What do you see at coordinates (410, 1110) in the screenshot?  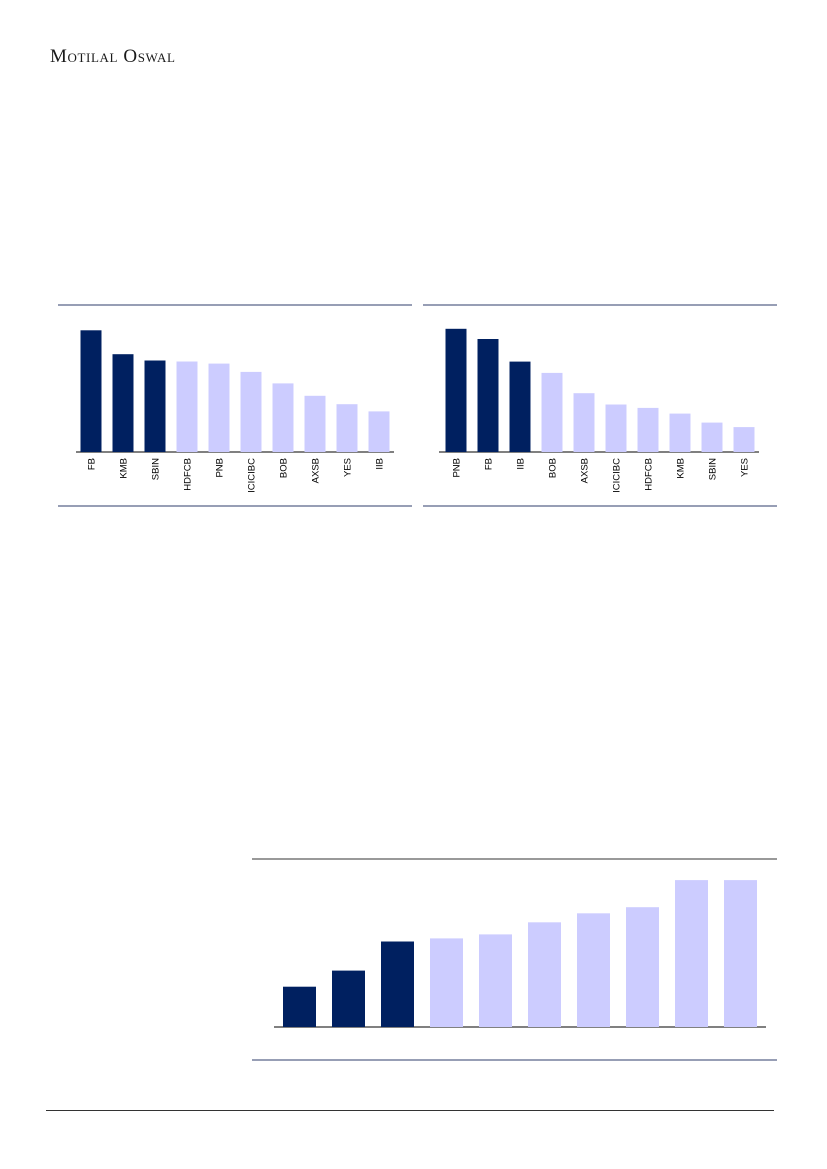 I see `footer-rule` at bounding box center [410, 1110].